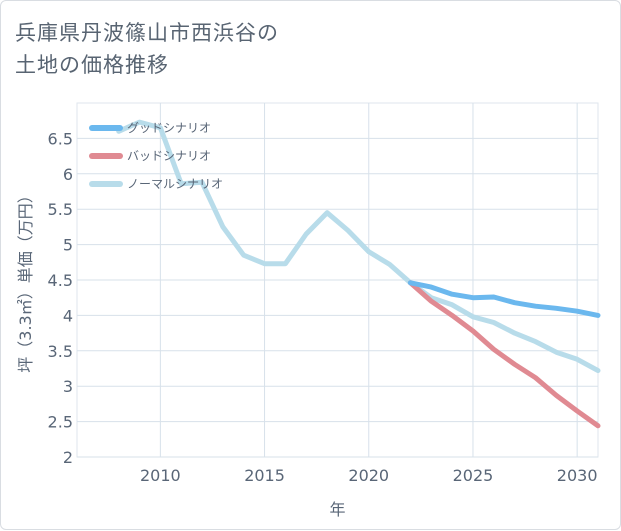  Describe the element at coordinates (68, 457) in the screenshot. I see `y-tick-label: 2` at that location.